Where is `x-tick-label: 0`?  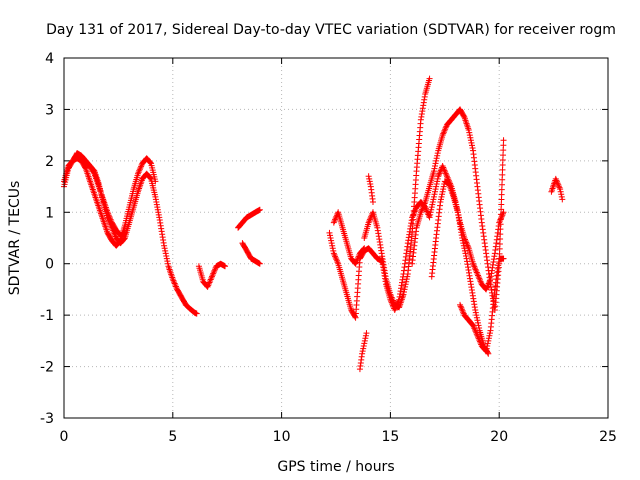 x-tick-label: 0 is located at coordinates (64, 437).